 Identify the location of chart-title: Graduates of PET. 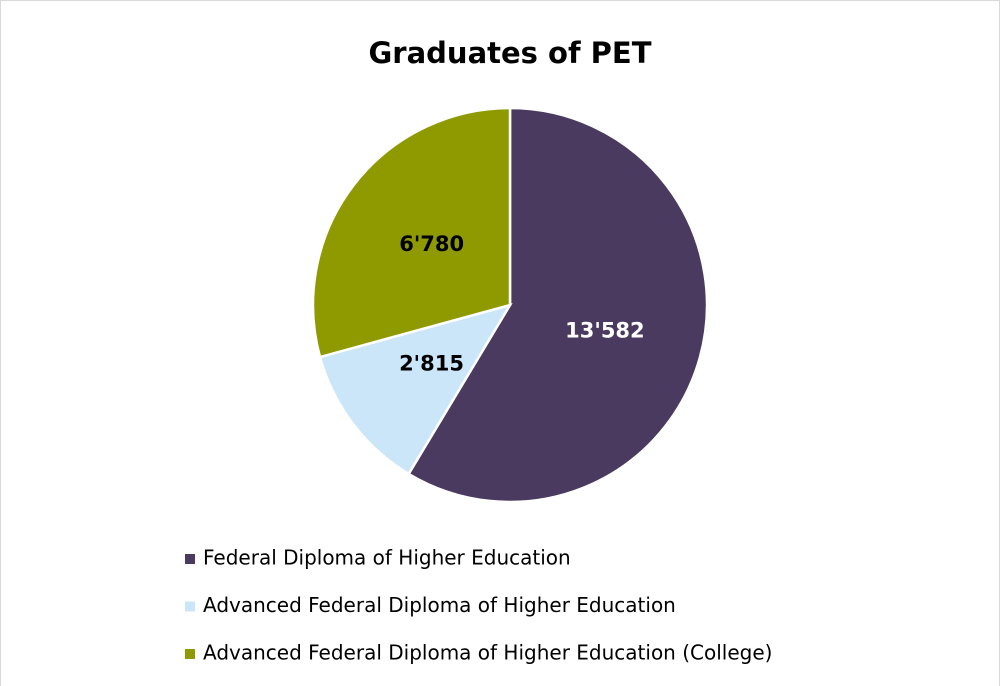
(509, 53).